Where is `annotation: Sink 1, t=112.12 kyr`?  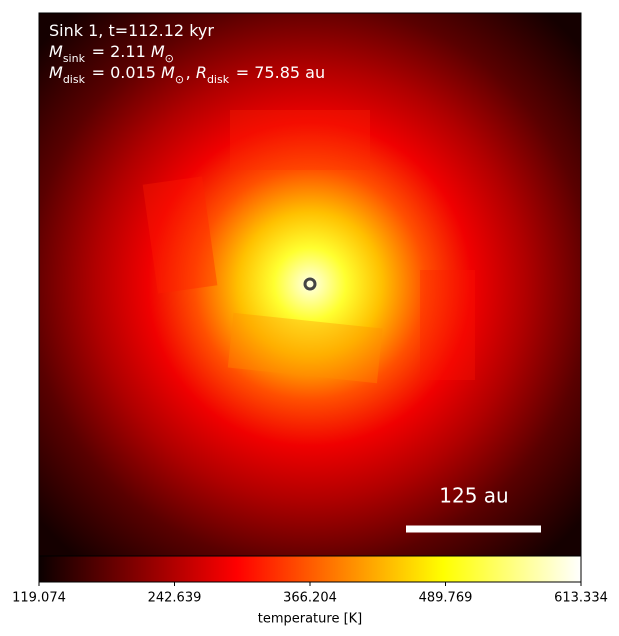 annotation: Sink 1, t=112.12 kyr is located at coordinates (131, 30).